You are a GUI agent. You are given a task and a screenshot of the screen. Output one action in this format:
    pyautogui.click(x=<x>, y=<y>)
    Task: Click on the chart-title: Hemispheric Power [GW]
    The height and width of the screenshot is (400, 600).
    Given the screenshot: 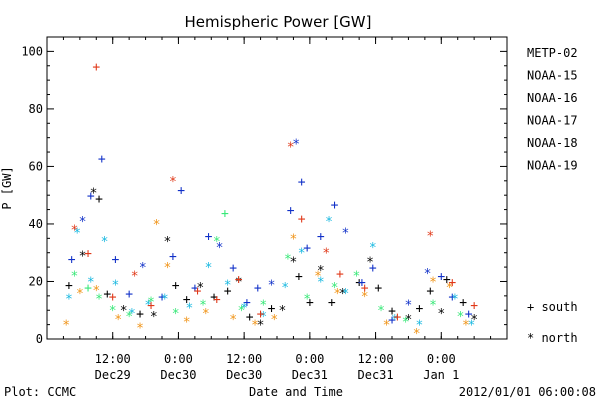 What is the action you would take?
    pyautogui.click(x=278, y=22)
    